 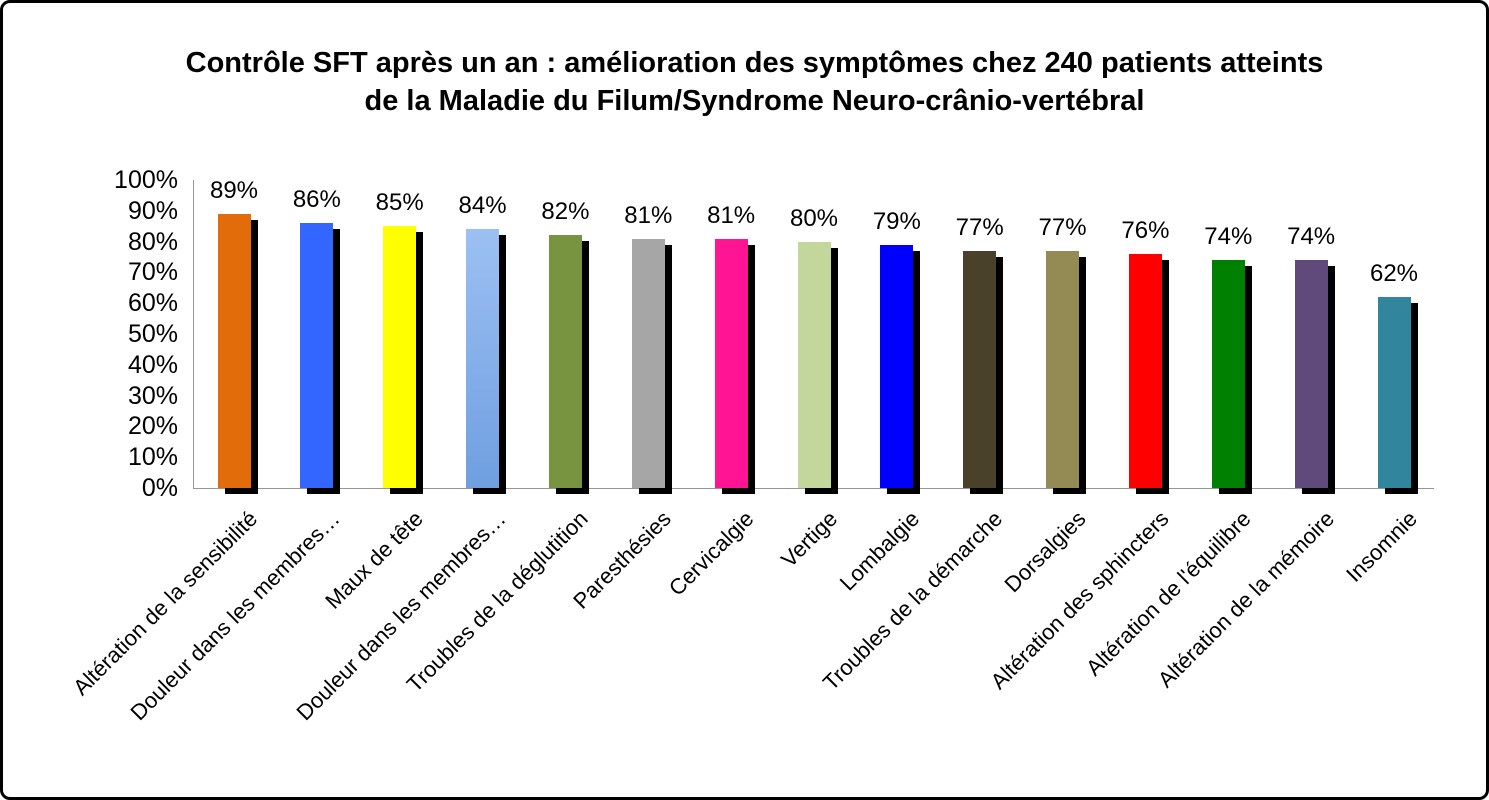 What do you see at coordinates (159, 488) in the screenshot?
I see `y-axis-tick-label: 0%` at bounding box center [159, 488].